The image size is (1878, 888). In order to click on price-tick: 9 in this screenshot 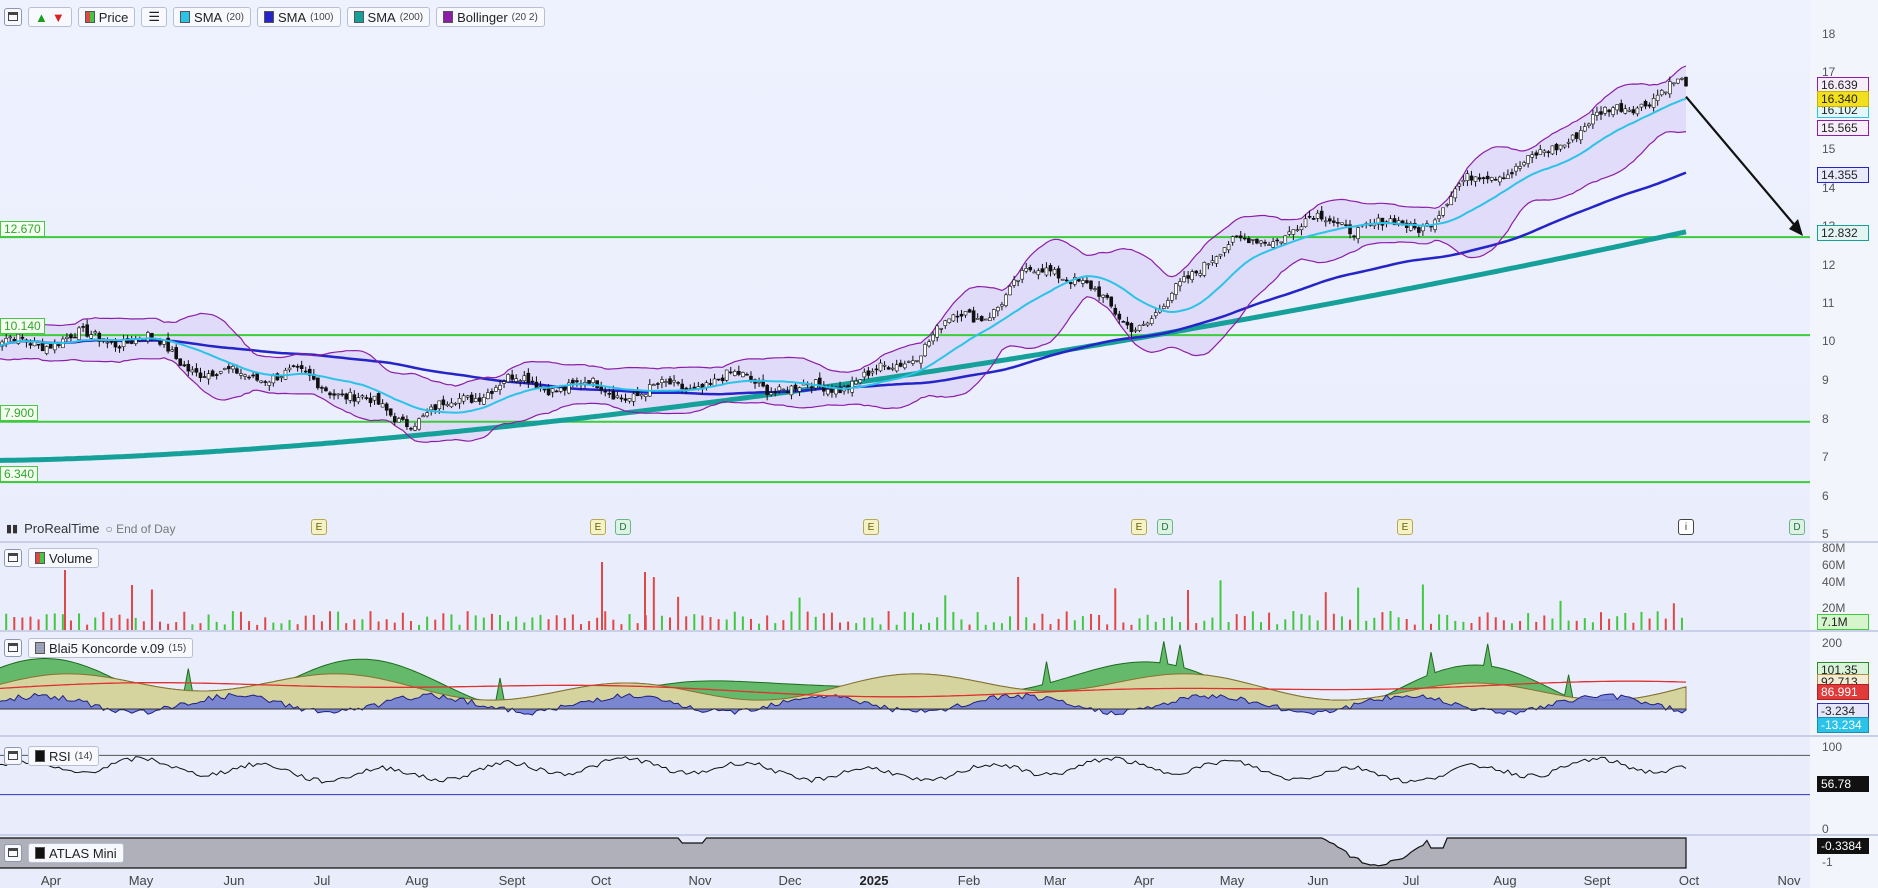, I will do `click(1825, 380)`.